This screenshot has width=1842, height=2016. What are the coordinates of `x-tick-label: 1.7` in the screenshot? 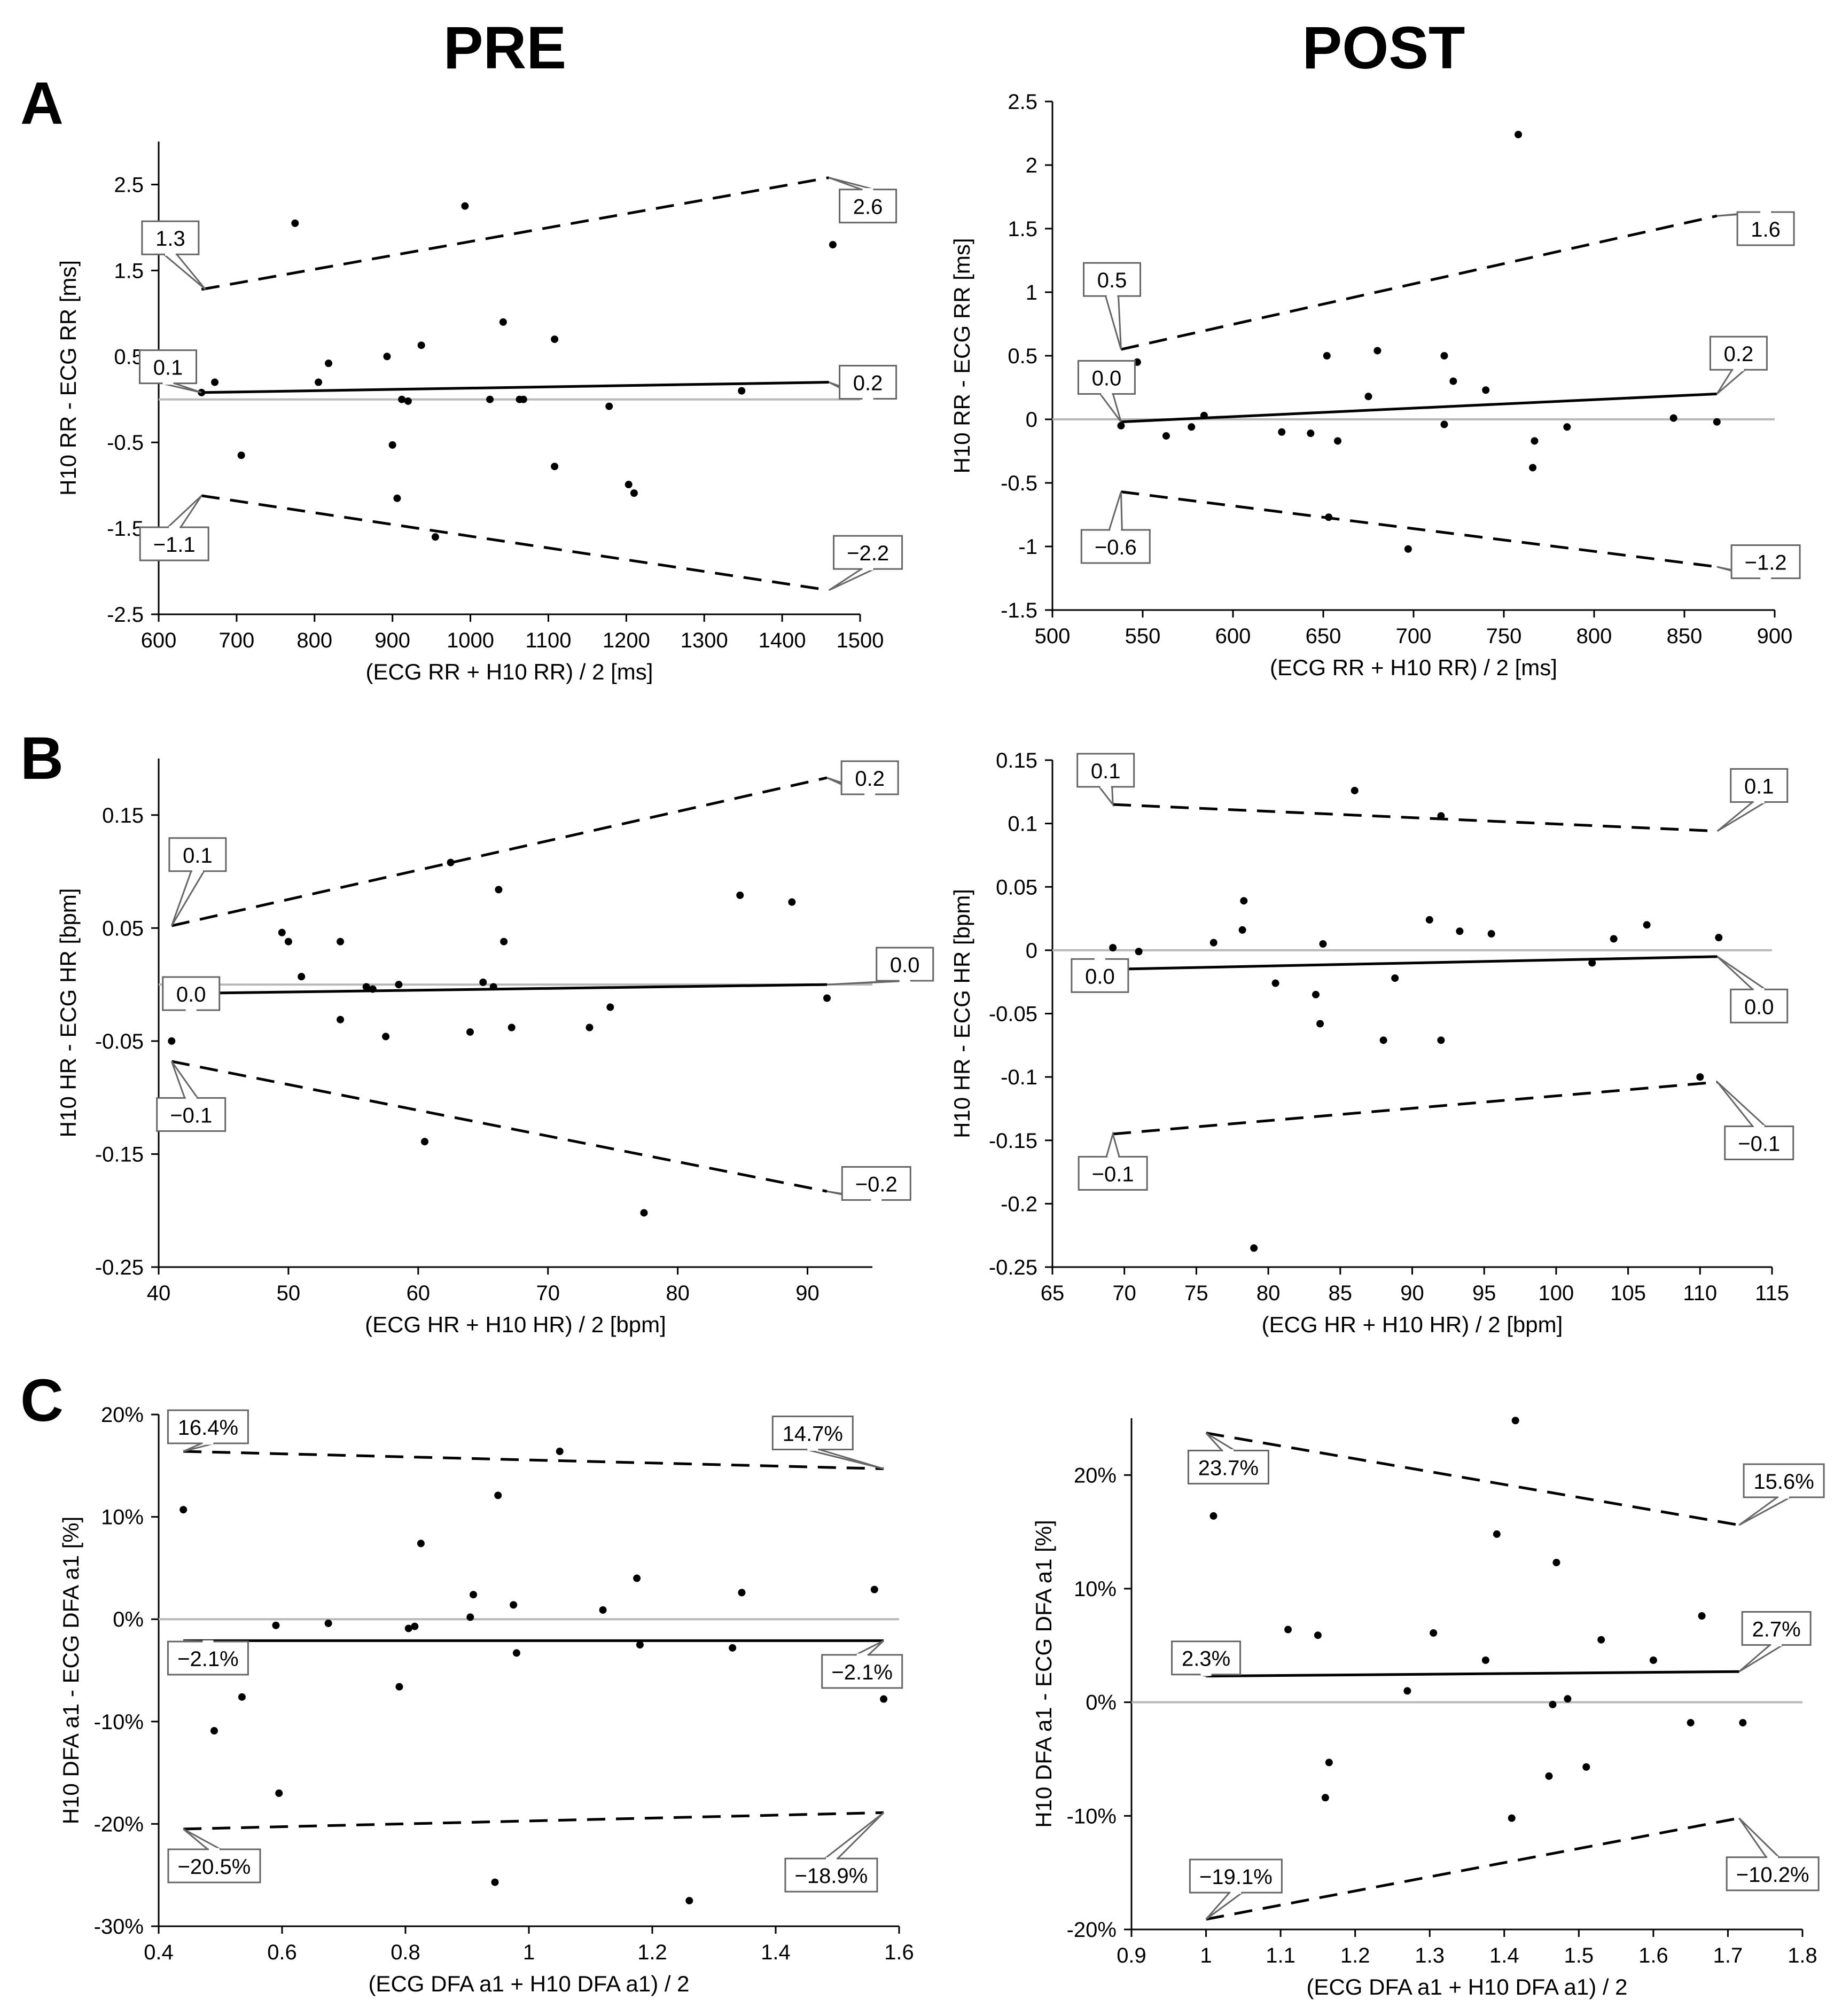 It's located at (1728, 1956).